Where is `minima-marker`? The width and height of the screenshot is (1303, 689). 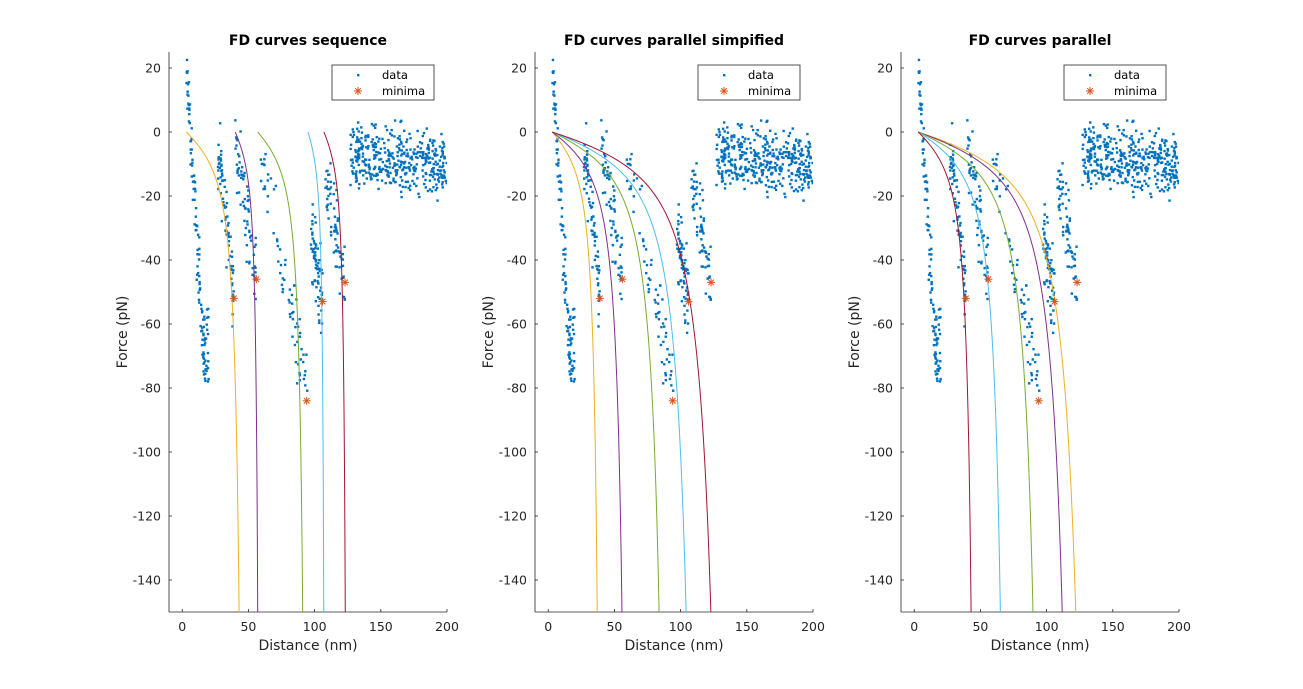 minima-marker is located at coordinates (599, 298).